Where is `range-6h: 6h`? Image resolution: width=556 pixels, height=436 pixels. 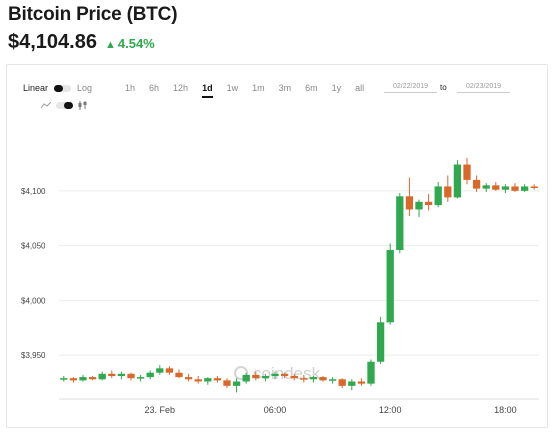
range-6h: 6h is located at coordinates (154, 88).